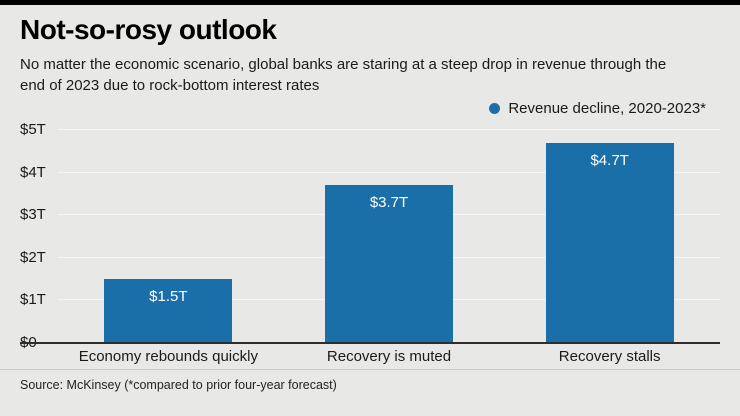 Image resolution: width=740 pixels, height=416 pixels. I want to click on y-tick-label: $5T, so click(33, 129).